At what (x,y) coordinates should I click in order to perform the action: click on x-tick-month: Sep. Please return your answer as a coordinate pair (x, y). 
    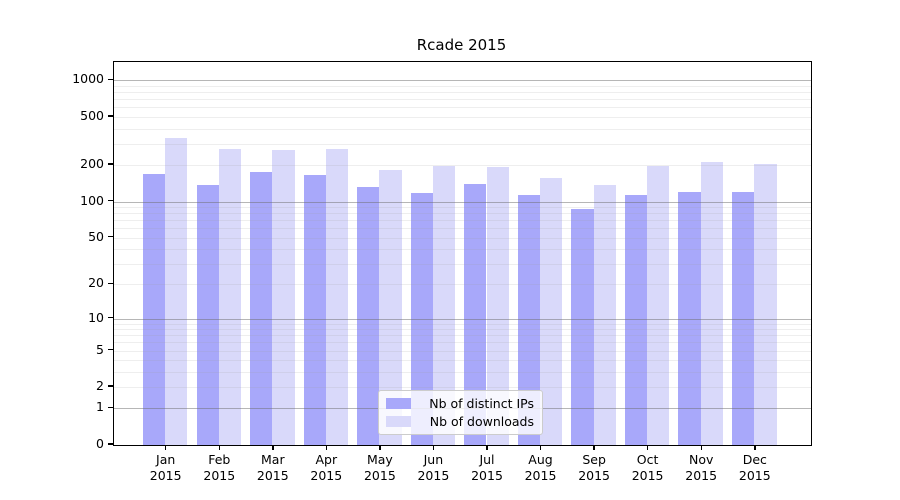
    Looking at the image, I should click on (594, 459).